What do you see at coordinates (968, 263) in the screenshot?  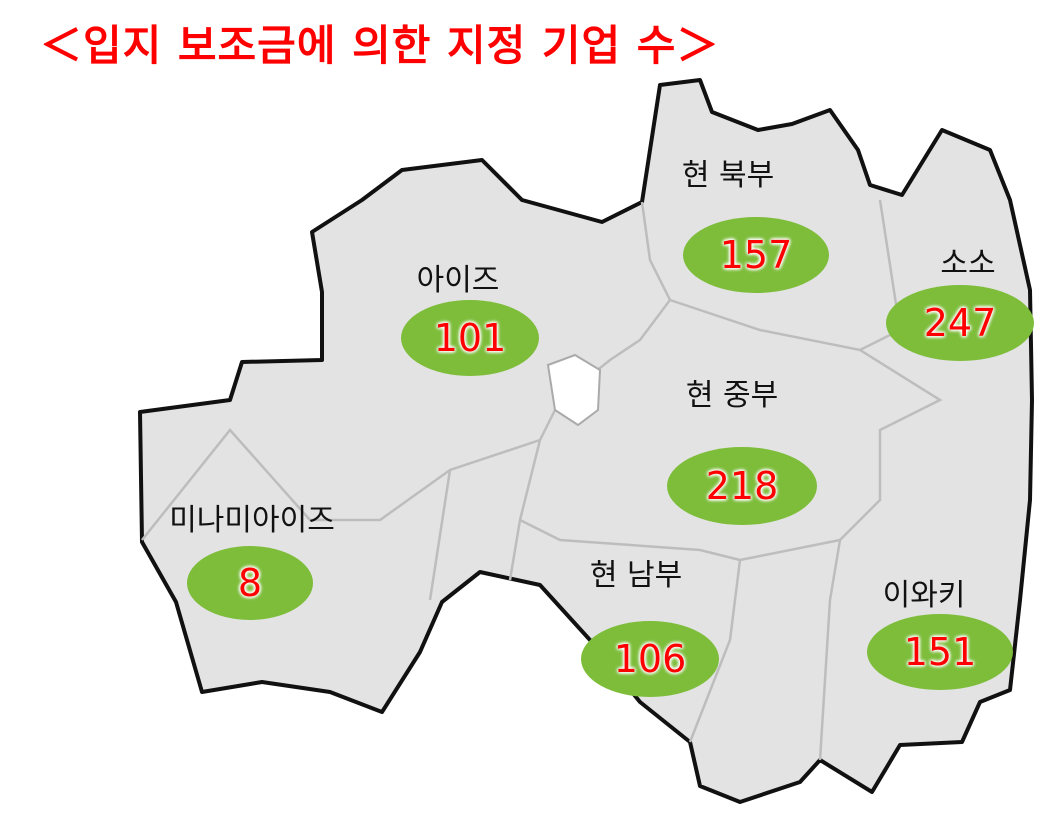 I see `region-label-soso: 소소` at bounding box center [968, 263].